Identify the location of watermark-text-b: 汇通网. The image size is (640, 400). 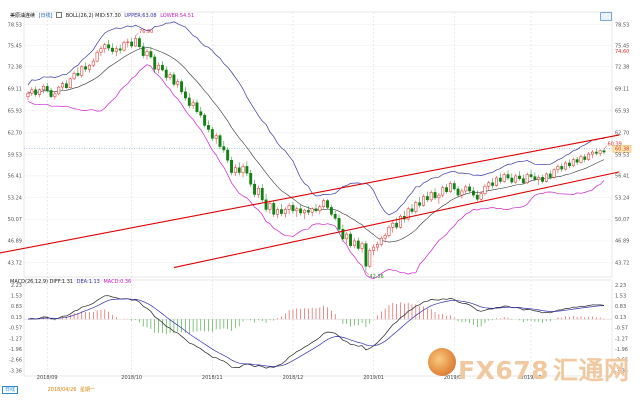
(591, 370).